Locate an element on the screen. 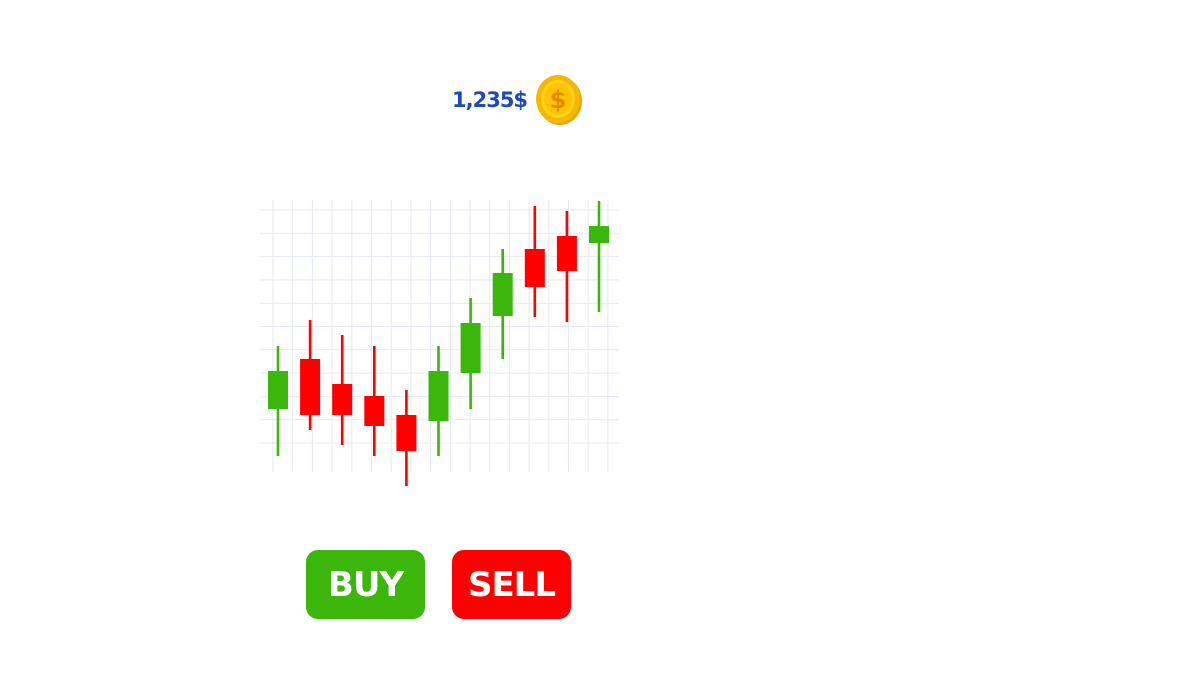  balance-amount: 1,235$ is located at coordinates (490, 100).